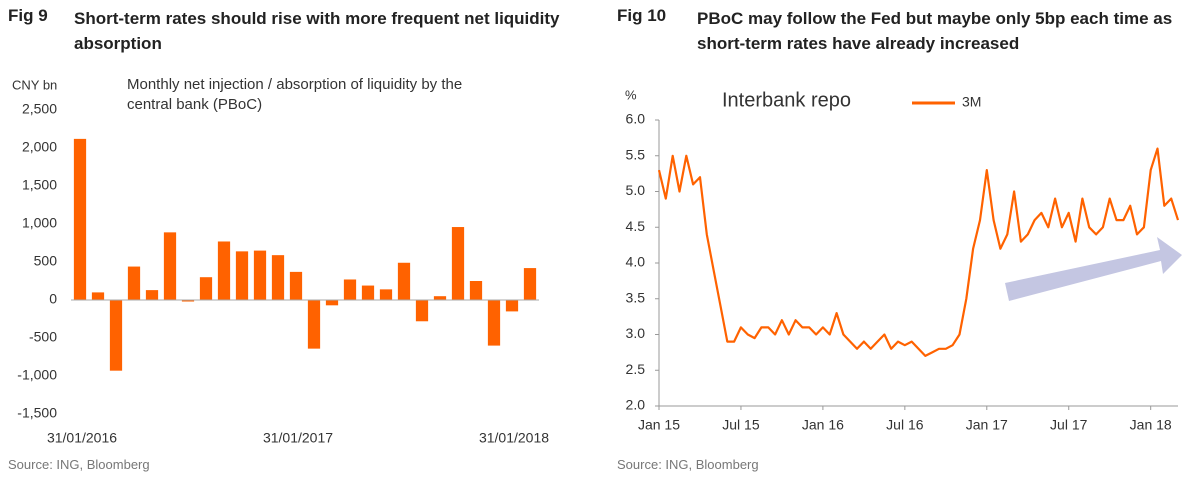  Describe the element at coordinates (514, 438) in the screenshot. I see `x-tick-label: 31/01/2018` at that location.